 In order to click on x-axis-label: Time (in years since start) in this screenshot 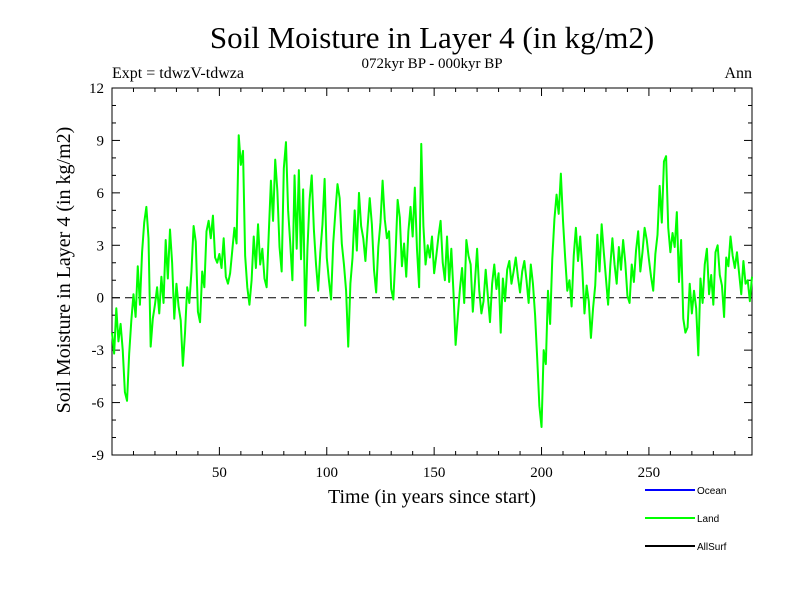, I will do `click(432, 497)`.